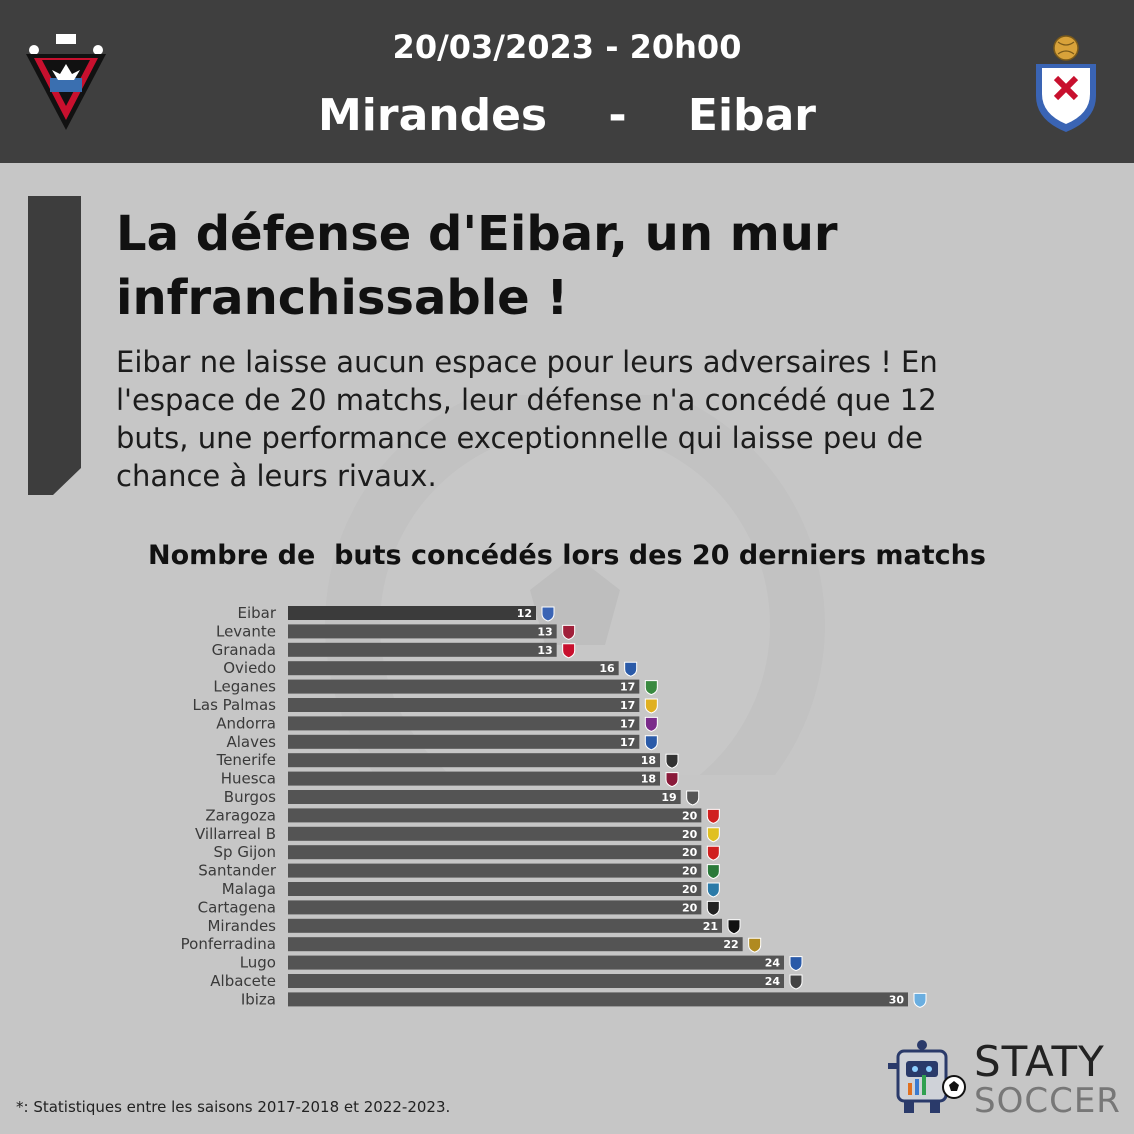  Describe the element at coordinates (66, 84) in the screenshot. I see `mirandes-crest-icon` at that location.